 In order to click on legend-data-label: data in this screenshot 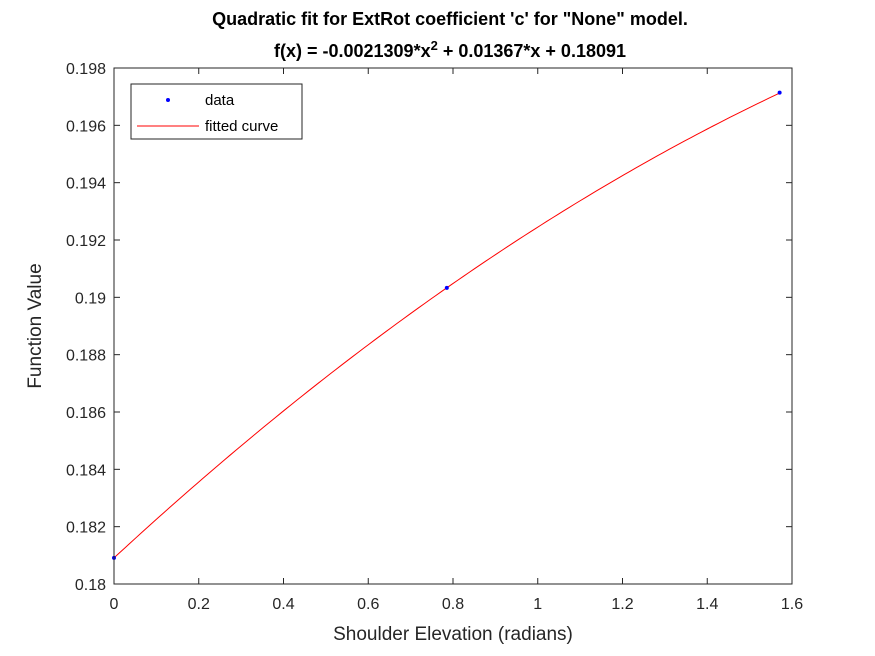, I will do `click(220, 100)`.